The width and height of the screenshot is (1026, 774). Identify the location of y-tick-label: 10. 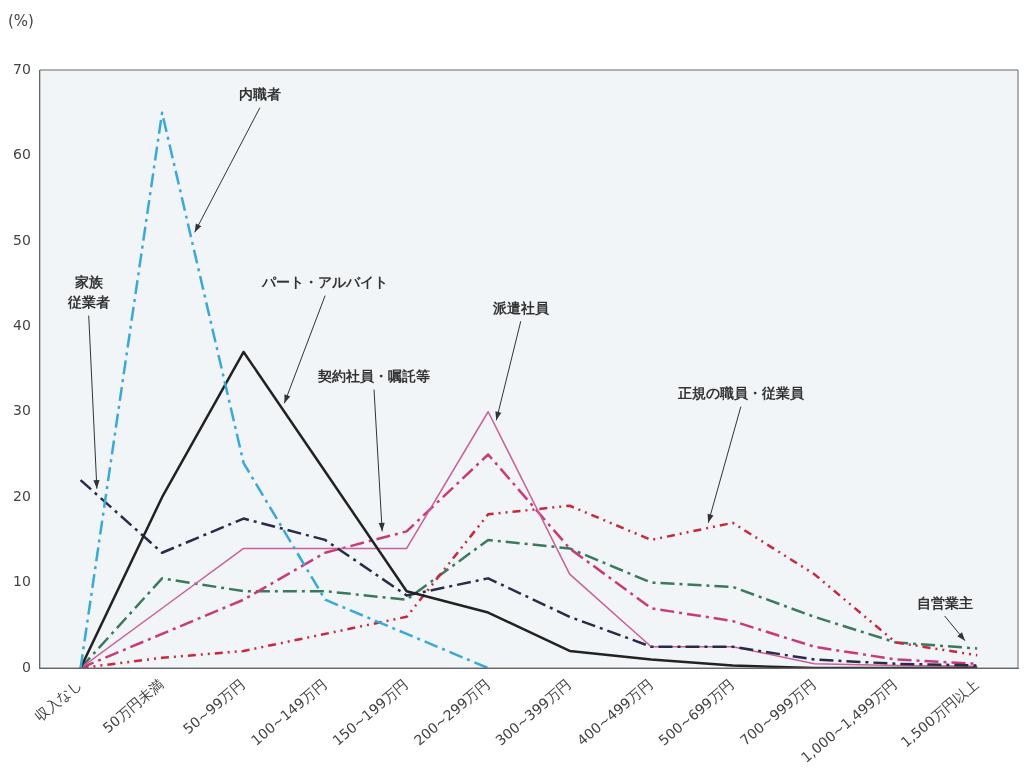
(21, 581).